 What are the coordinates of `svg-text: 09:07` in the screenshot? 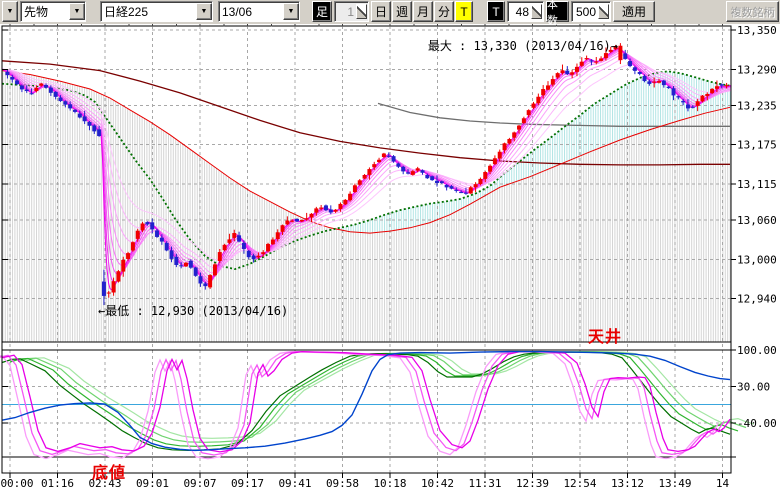 It's located at (199, 483).